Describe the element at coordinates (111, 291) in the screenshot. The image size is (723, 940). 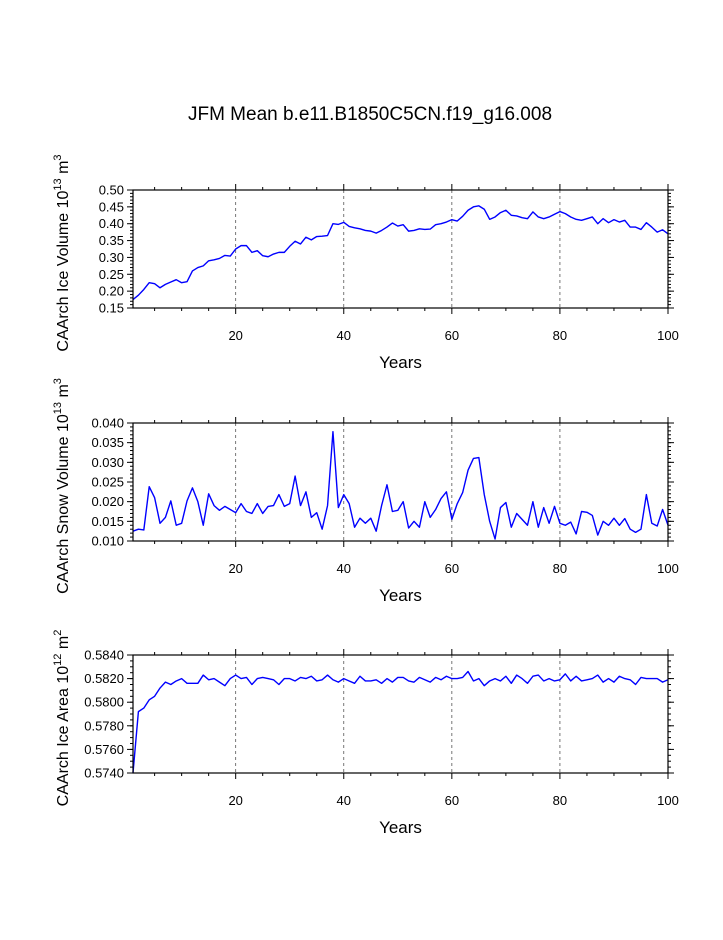
I see `y-tick-label: 0.20` at that location.